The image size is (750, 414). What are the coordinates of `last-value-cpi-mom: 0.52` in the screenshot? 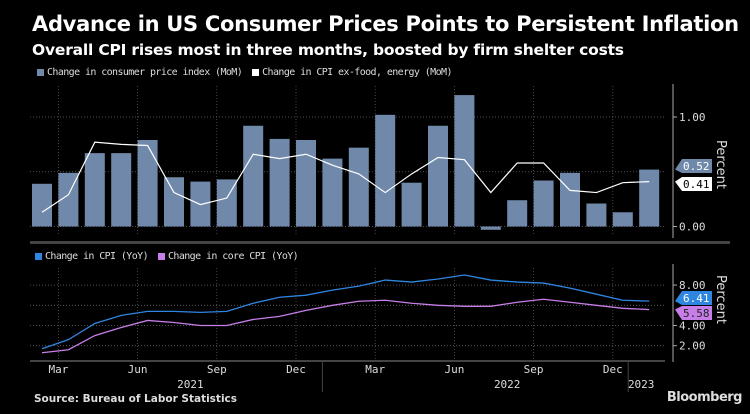 It's located at (696, 166).